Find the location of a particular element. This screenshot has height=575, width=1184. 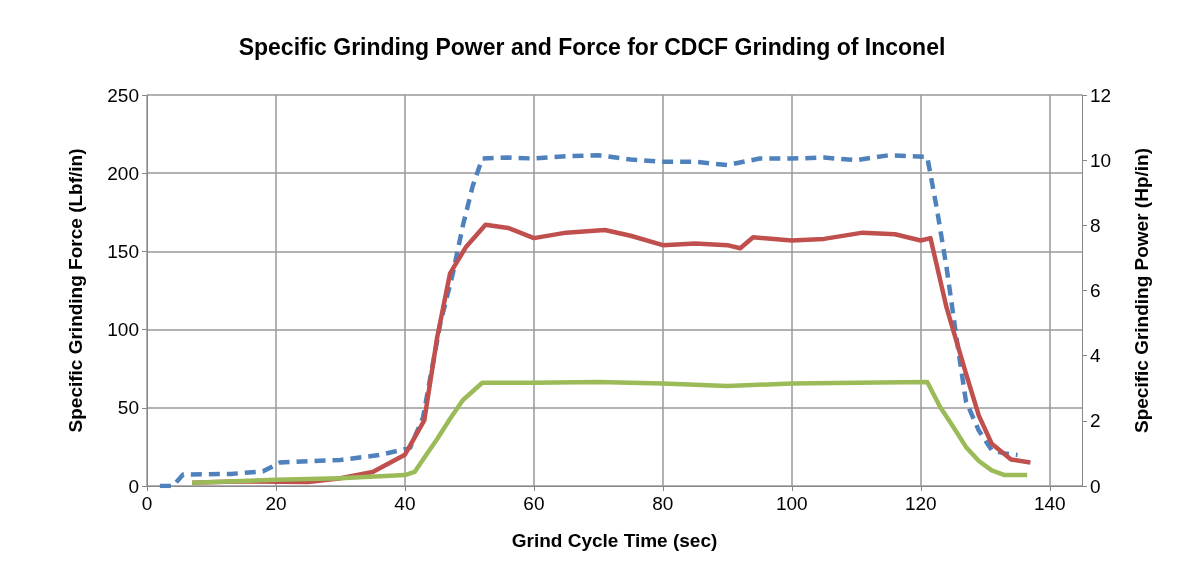

y2-tick-label: 12 is located at coordinates (1101, 95).